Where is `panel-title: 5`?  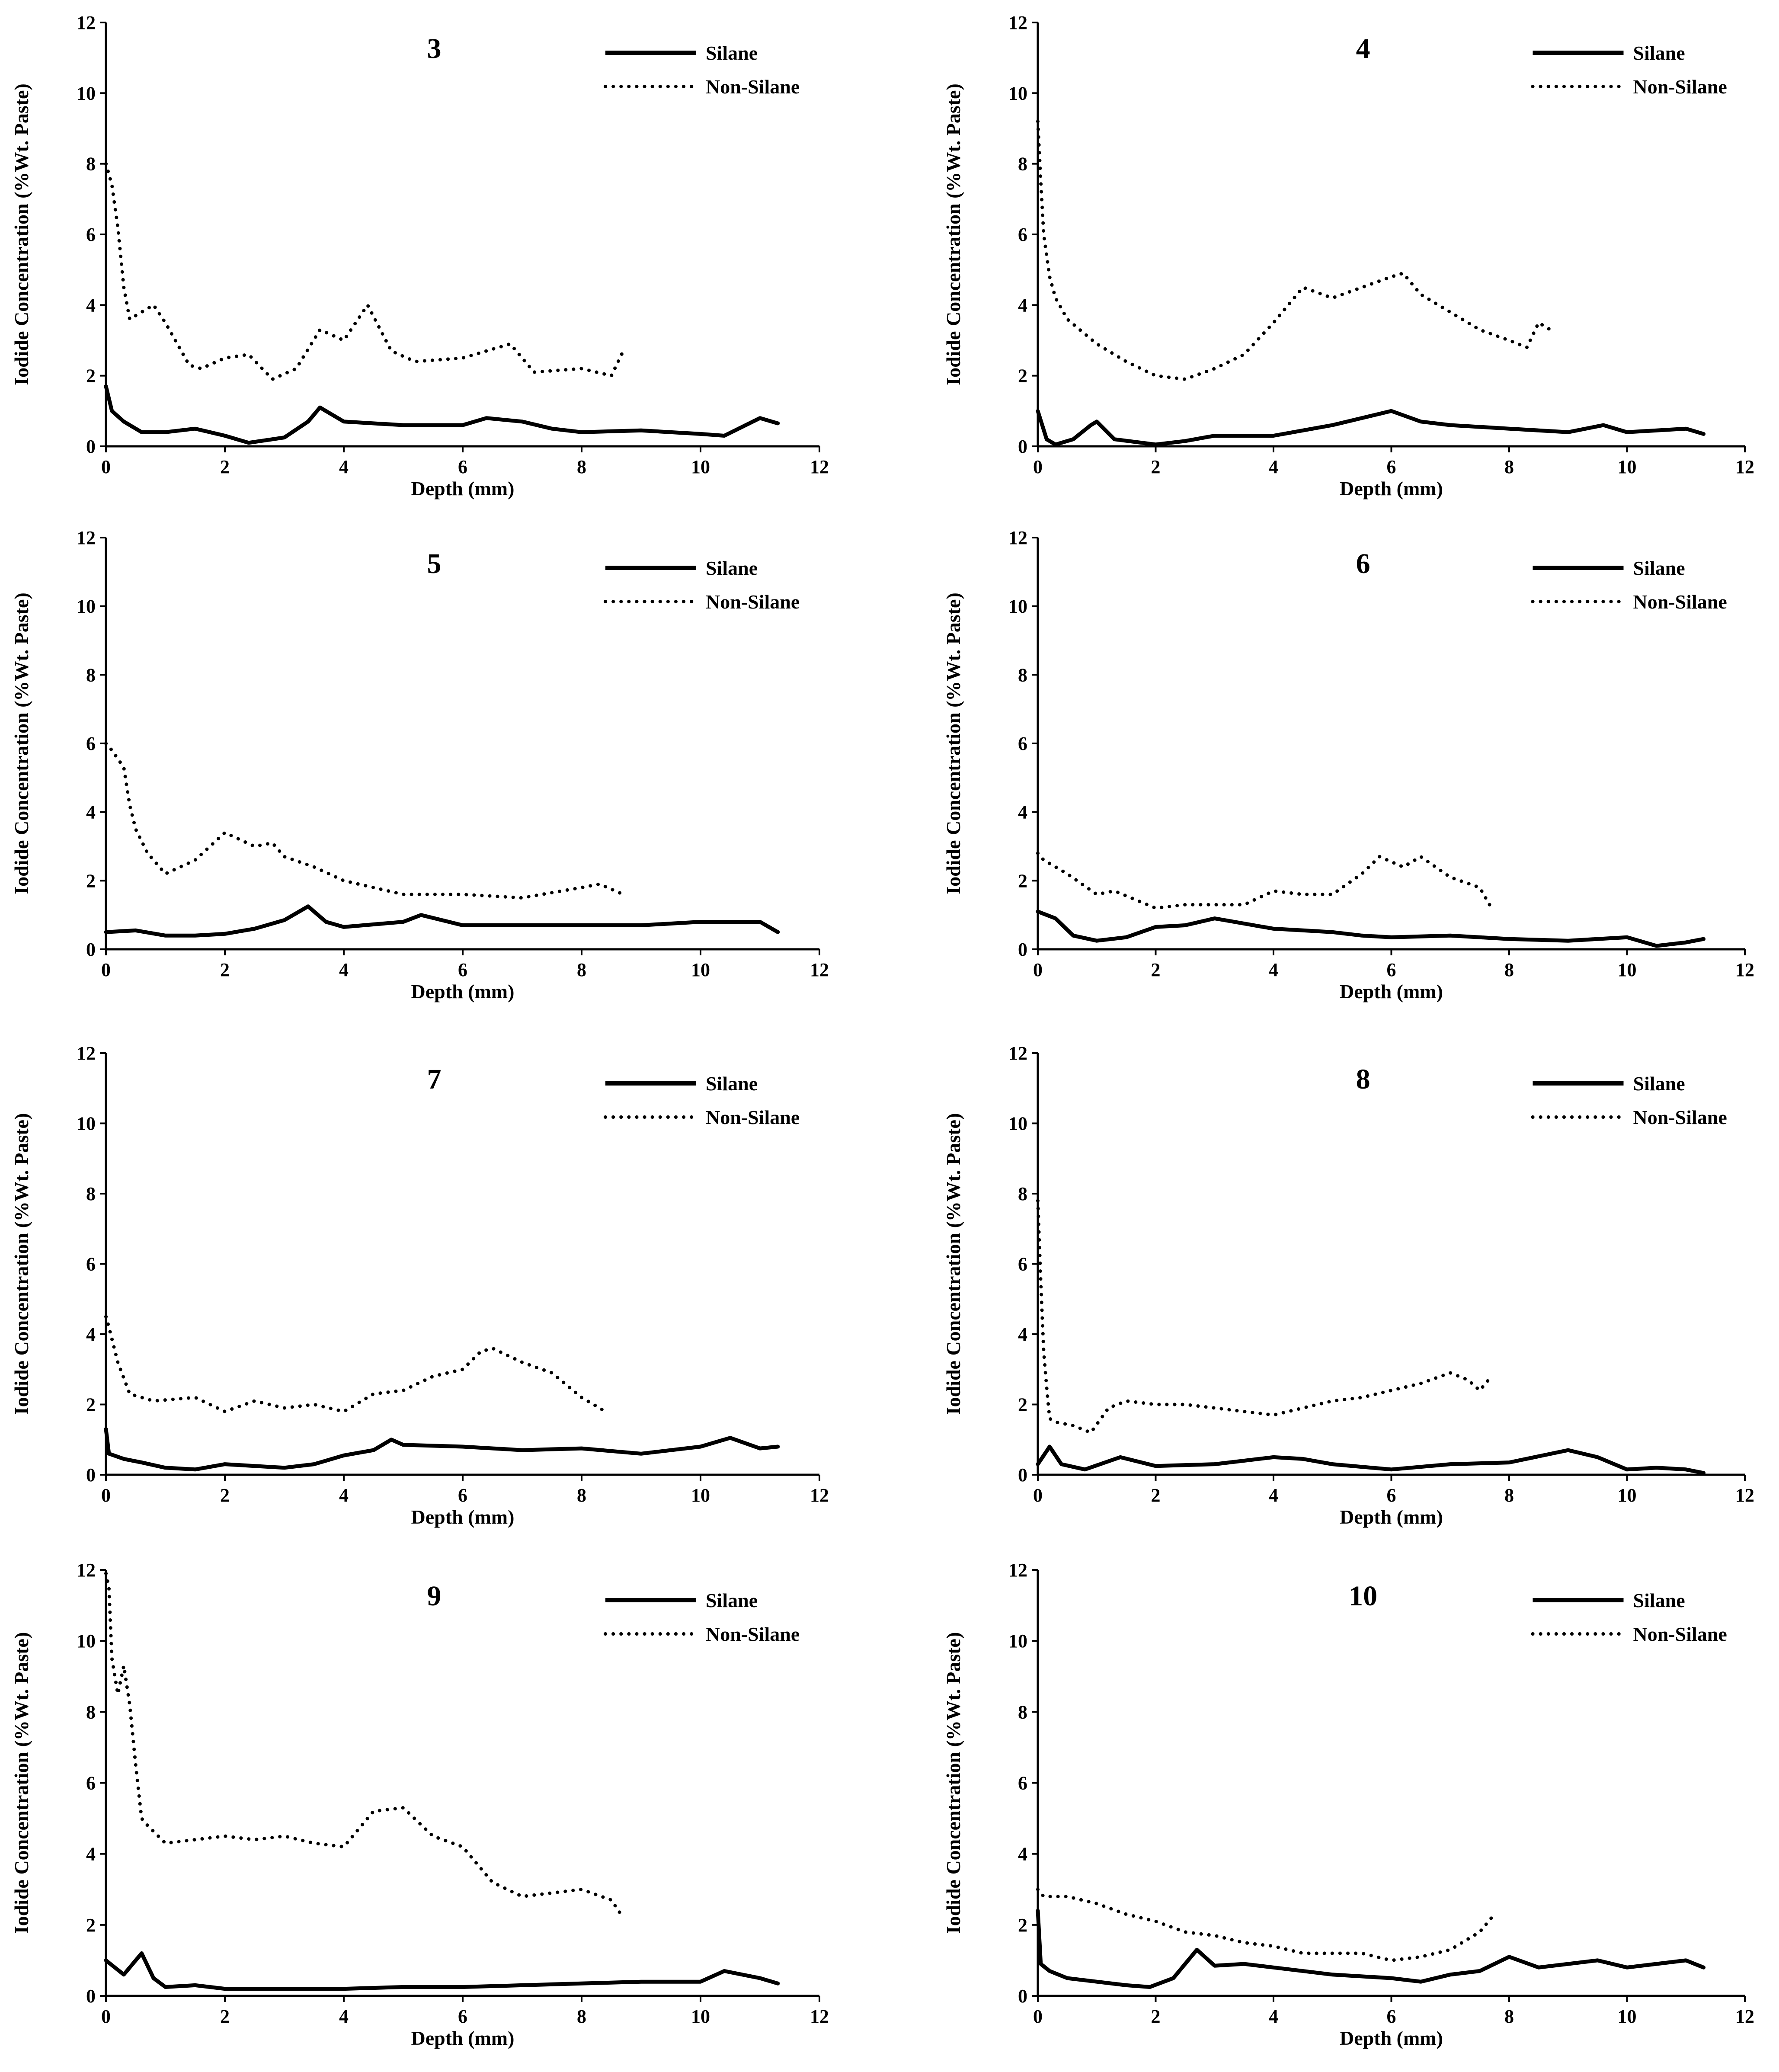
panel-title: 5 is located at coordinates (434, 564).